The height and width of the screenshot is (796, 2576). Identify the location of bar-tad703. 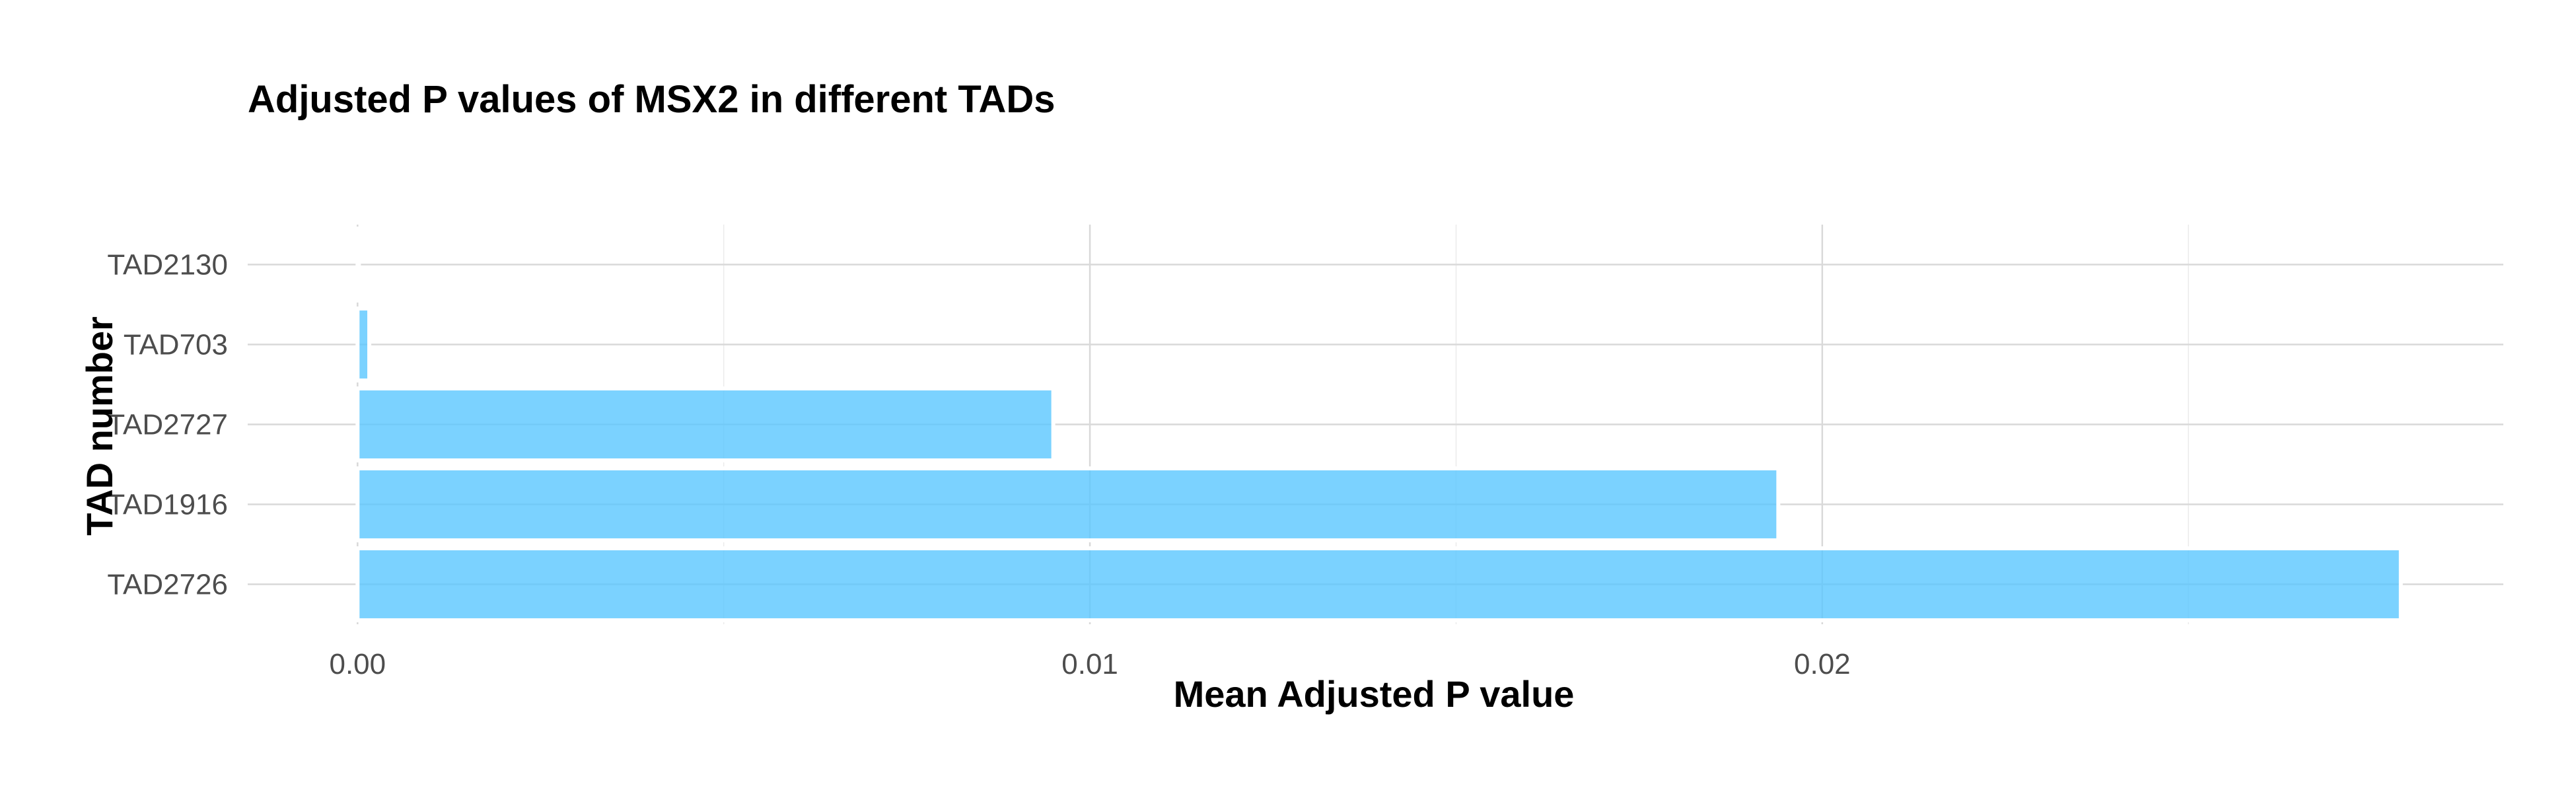
(364, 344).